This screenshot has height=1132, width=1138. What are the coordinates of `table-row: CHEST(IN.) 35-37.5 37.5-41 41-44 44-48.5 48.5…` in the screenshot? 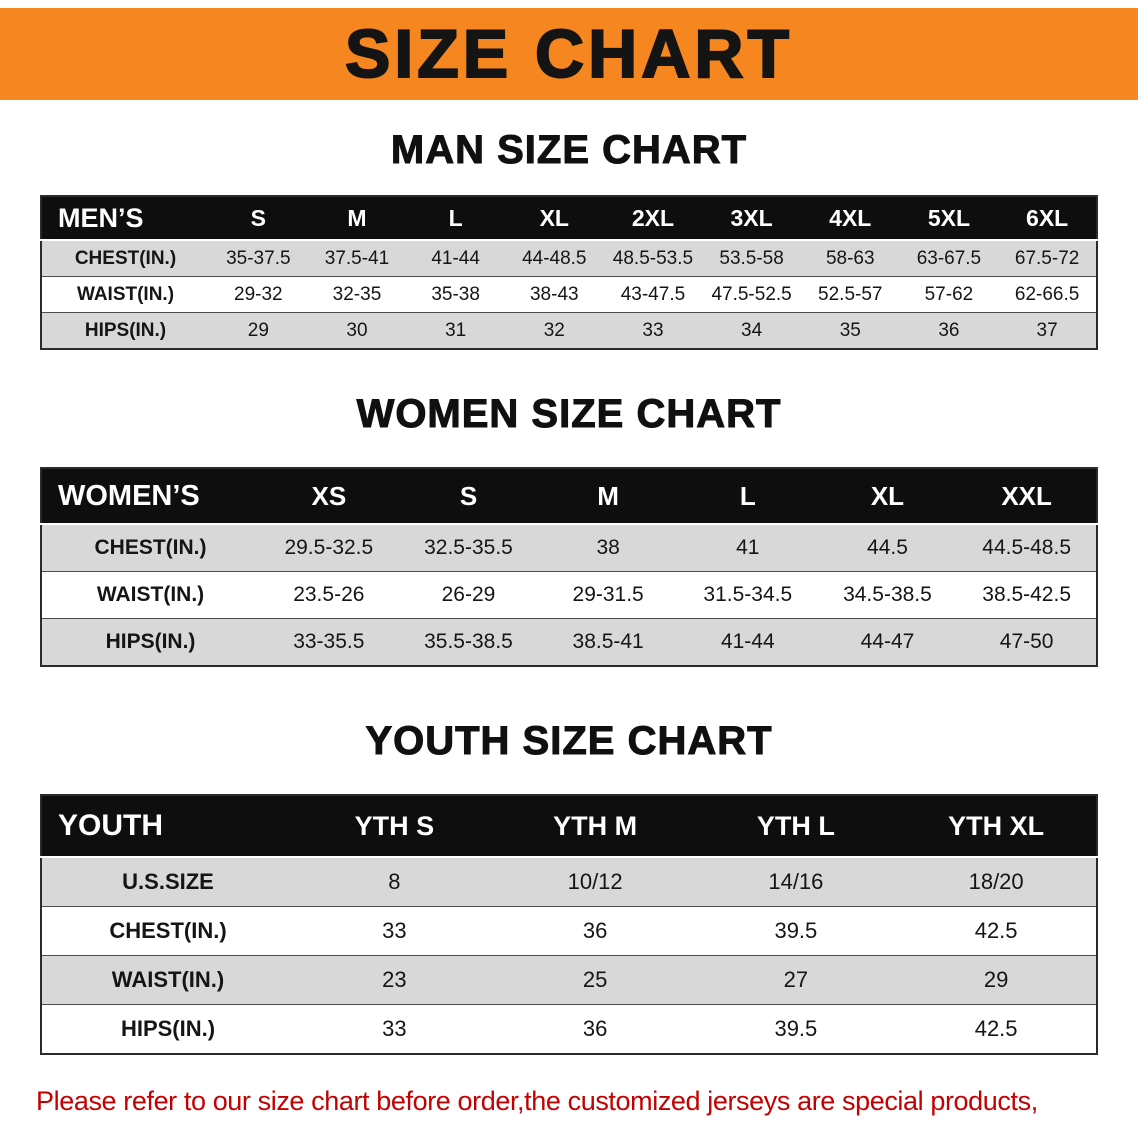 It's located at (569, 258).